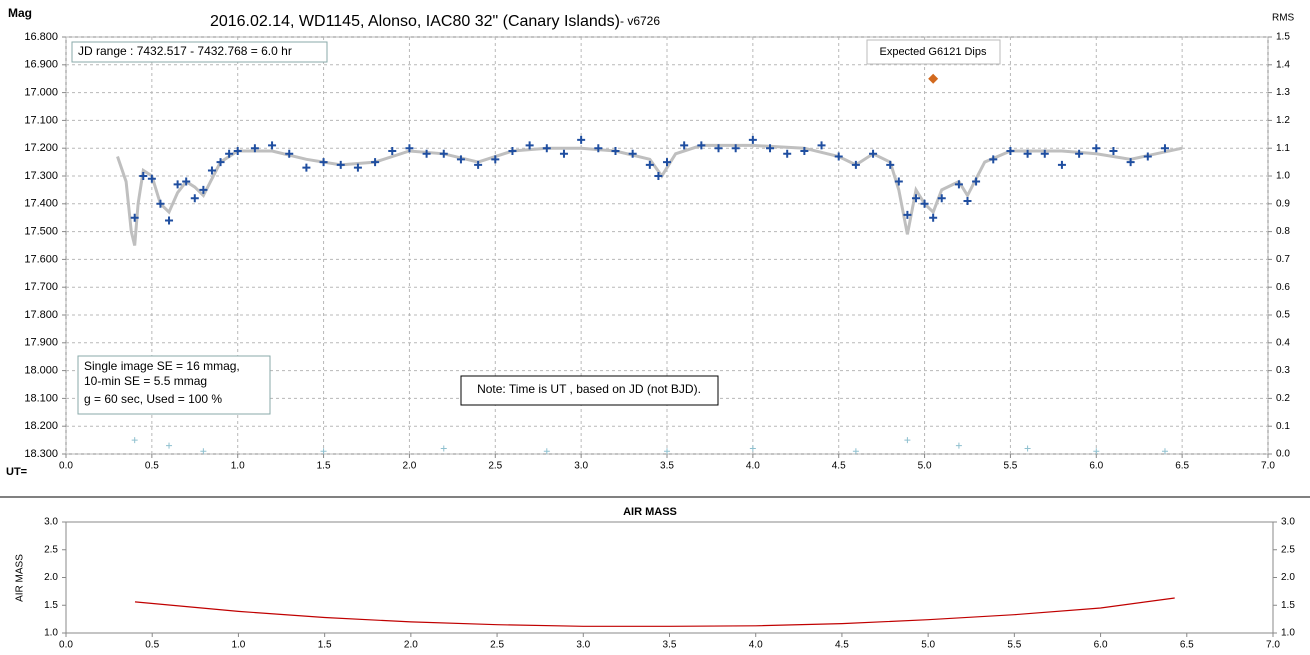 This screenshot has width=1310, height=655. I want to click on y2-tick-label: 2.5, so click(1288, 549).